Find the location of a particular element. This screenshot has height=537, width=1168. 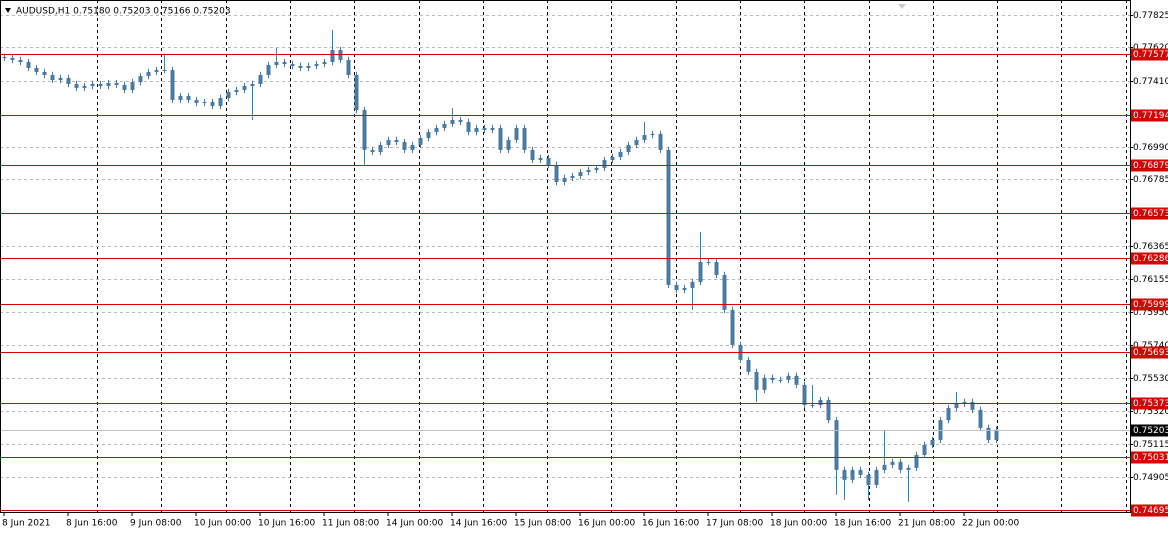

x-tick-label: 11 Jun 08:00 is located at coordinates (350, 524).